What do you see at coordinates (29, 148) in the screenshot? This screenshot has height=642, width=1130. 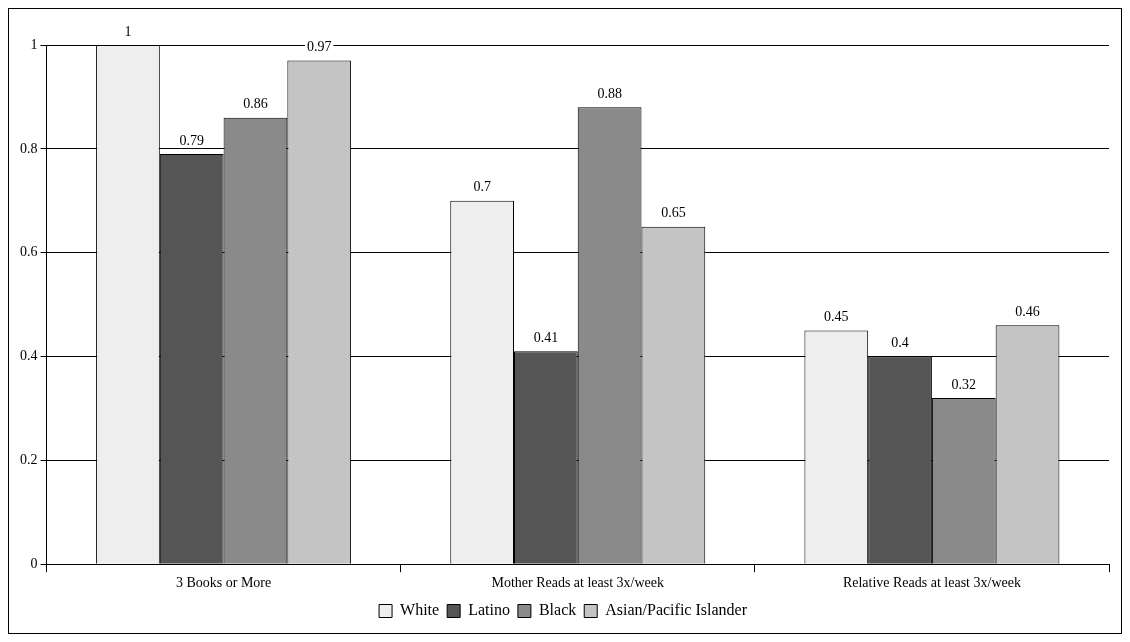 I see `y-tick-label: 0.8` at bounding box center [29, 148].